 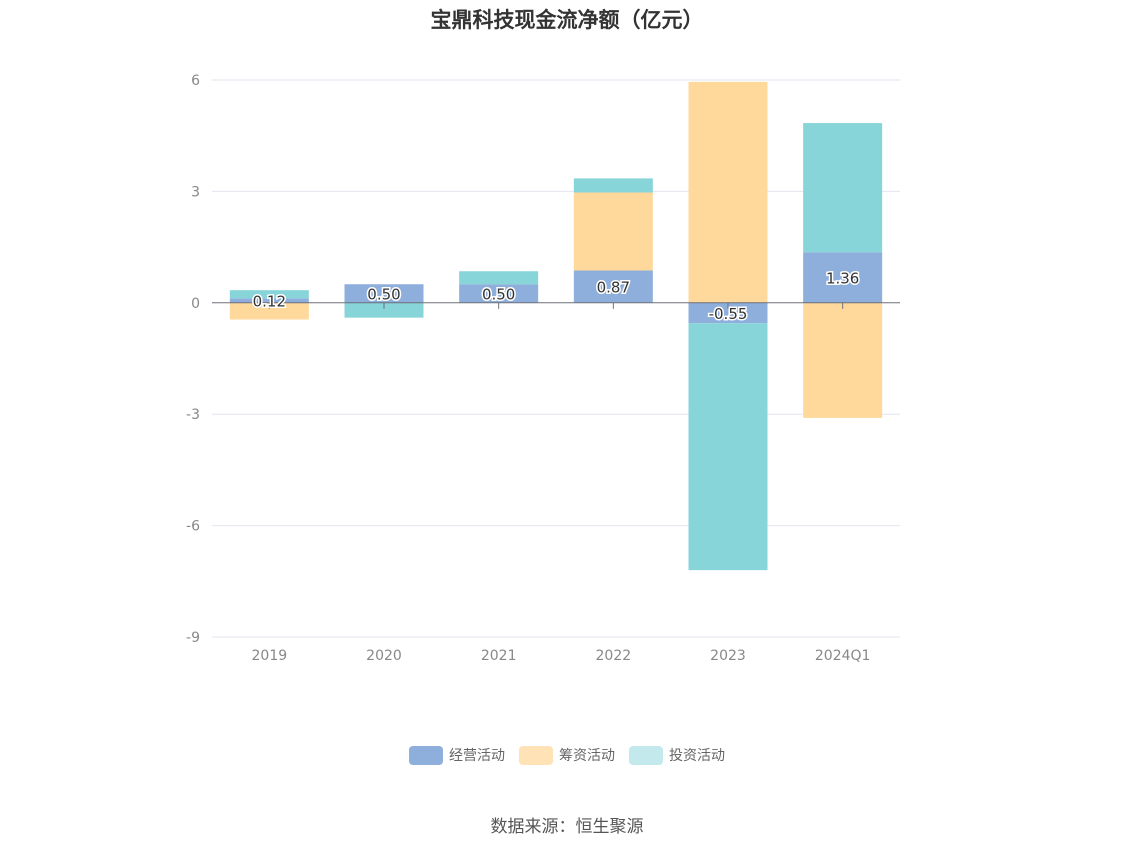 What do you see at coordinates (536, 755) in the screenshot?
I see `legend-swatch-financing` at bounding box center [536, 755].